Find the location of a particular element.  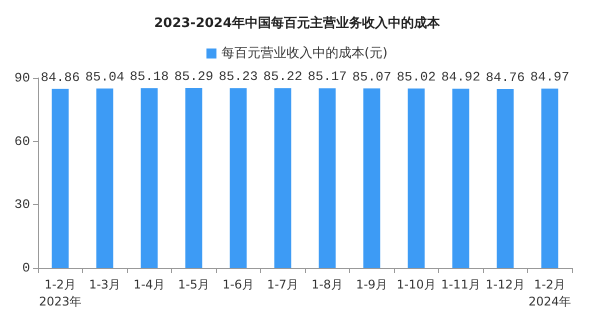

x-tick-label: 1-2月 2024年 is located at coordinates (550, 293).